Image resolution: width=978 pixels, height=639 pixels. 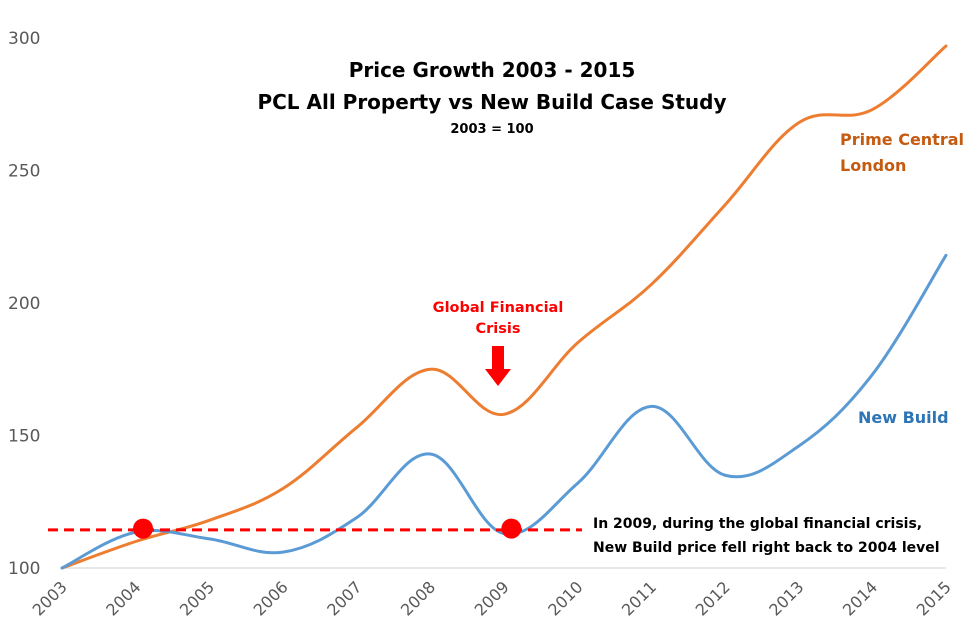 I want to click on x-tick-label: 2012, so click(x=713, y=598).